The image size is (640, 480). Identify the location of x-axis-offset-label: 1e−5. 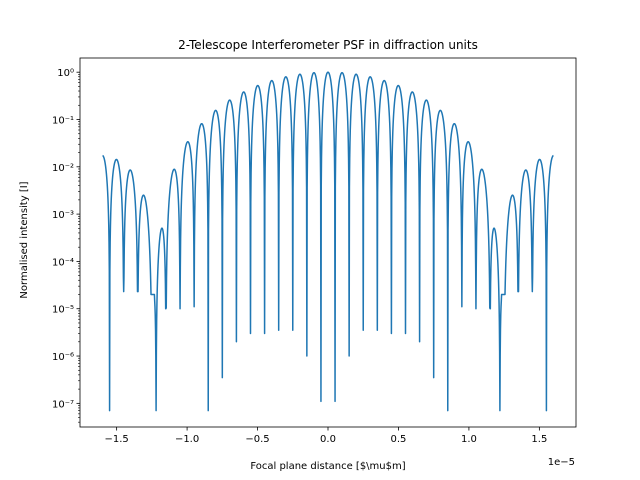
(561, 462).